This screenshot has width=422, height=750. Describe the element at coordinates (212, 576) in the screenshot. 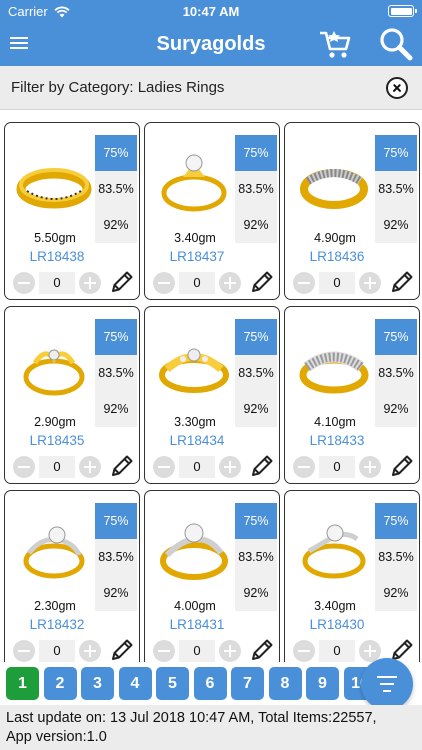

I see `product-card: 75% 83.5% 92% 4.00gm LR18431 0` at that location.